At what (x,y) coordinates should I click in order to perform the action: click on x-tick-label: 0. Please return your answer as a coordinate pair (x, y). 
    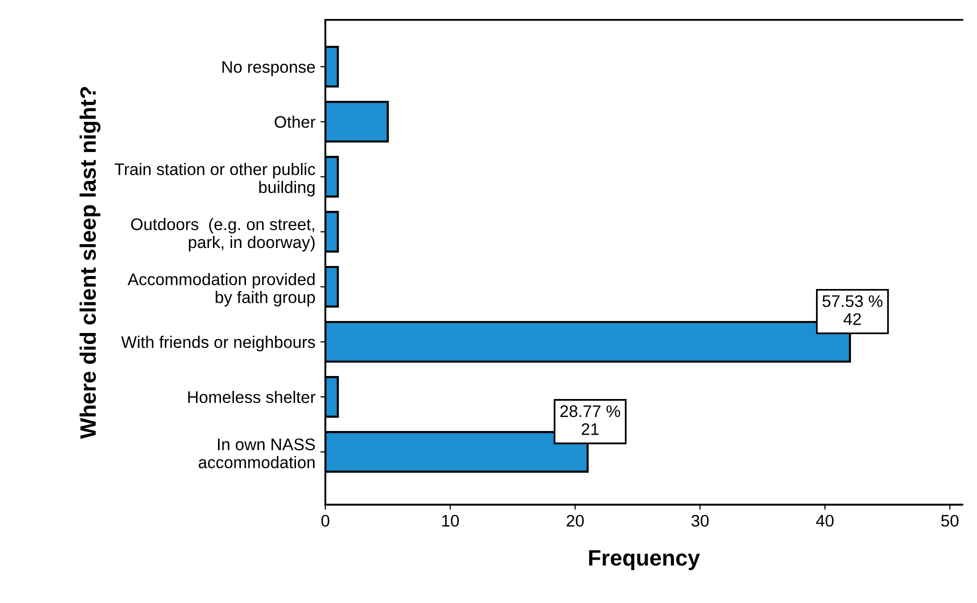
    Looking at the image, I should click on (325, 520).